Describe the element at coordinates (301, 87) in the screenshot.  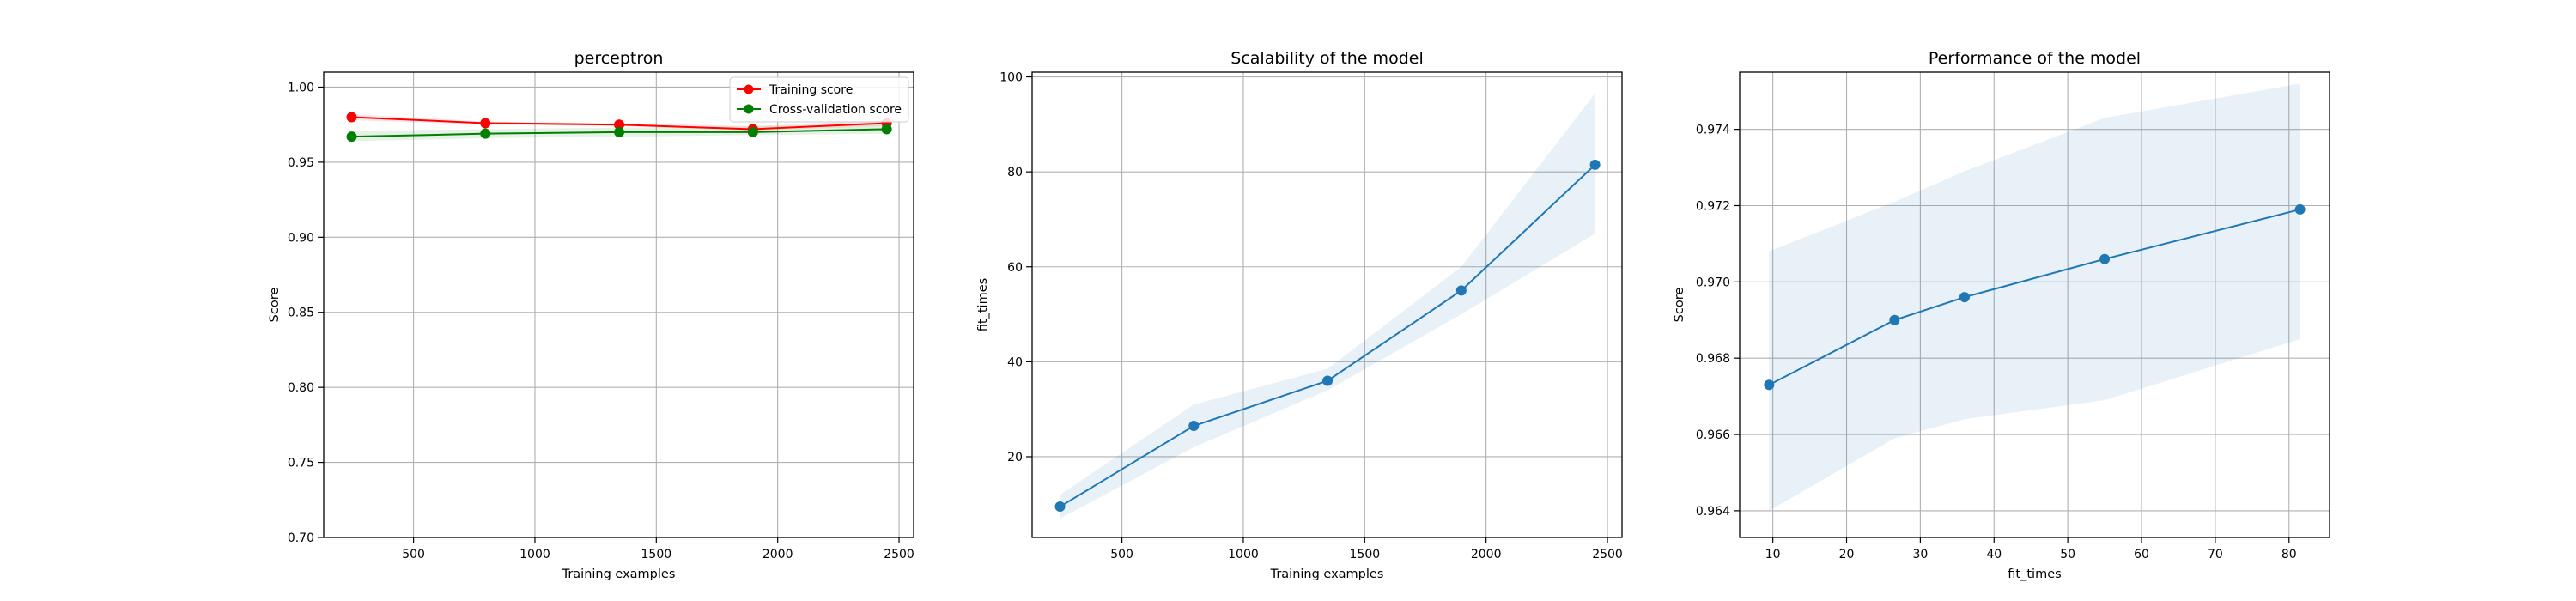
I see `y-tick-label: 1.00` at that location.